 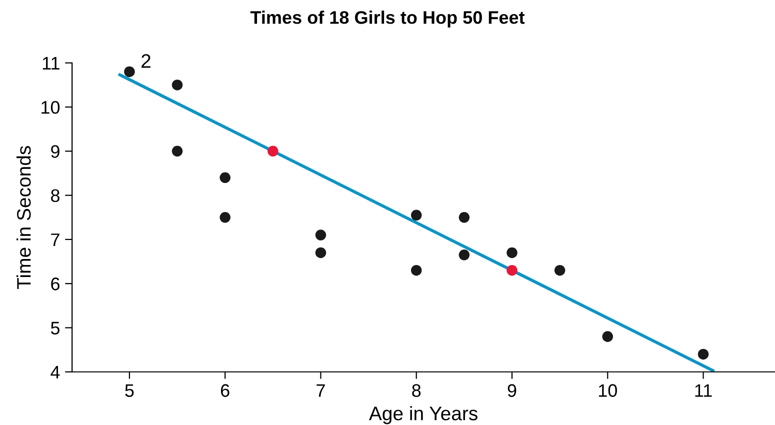 I want to click on x-tick-label: 6, so click(x=225, y=390).